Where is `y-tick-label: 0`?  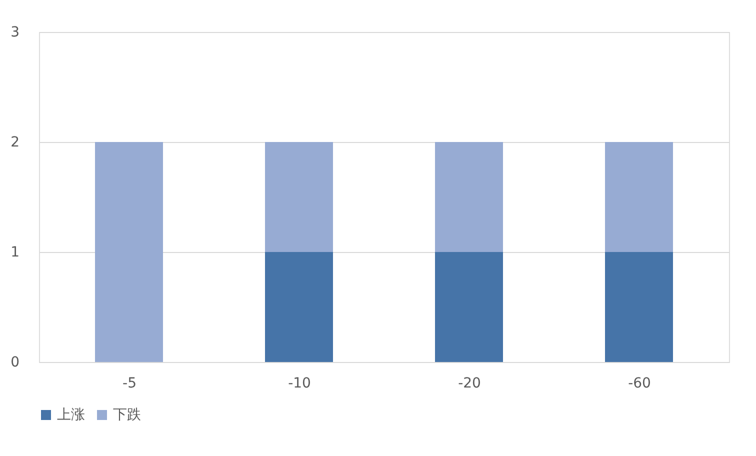 y-tick-label: 0 is located at coordinates (15, 362).